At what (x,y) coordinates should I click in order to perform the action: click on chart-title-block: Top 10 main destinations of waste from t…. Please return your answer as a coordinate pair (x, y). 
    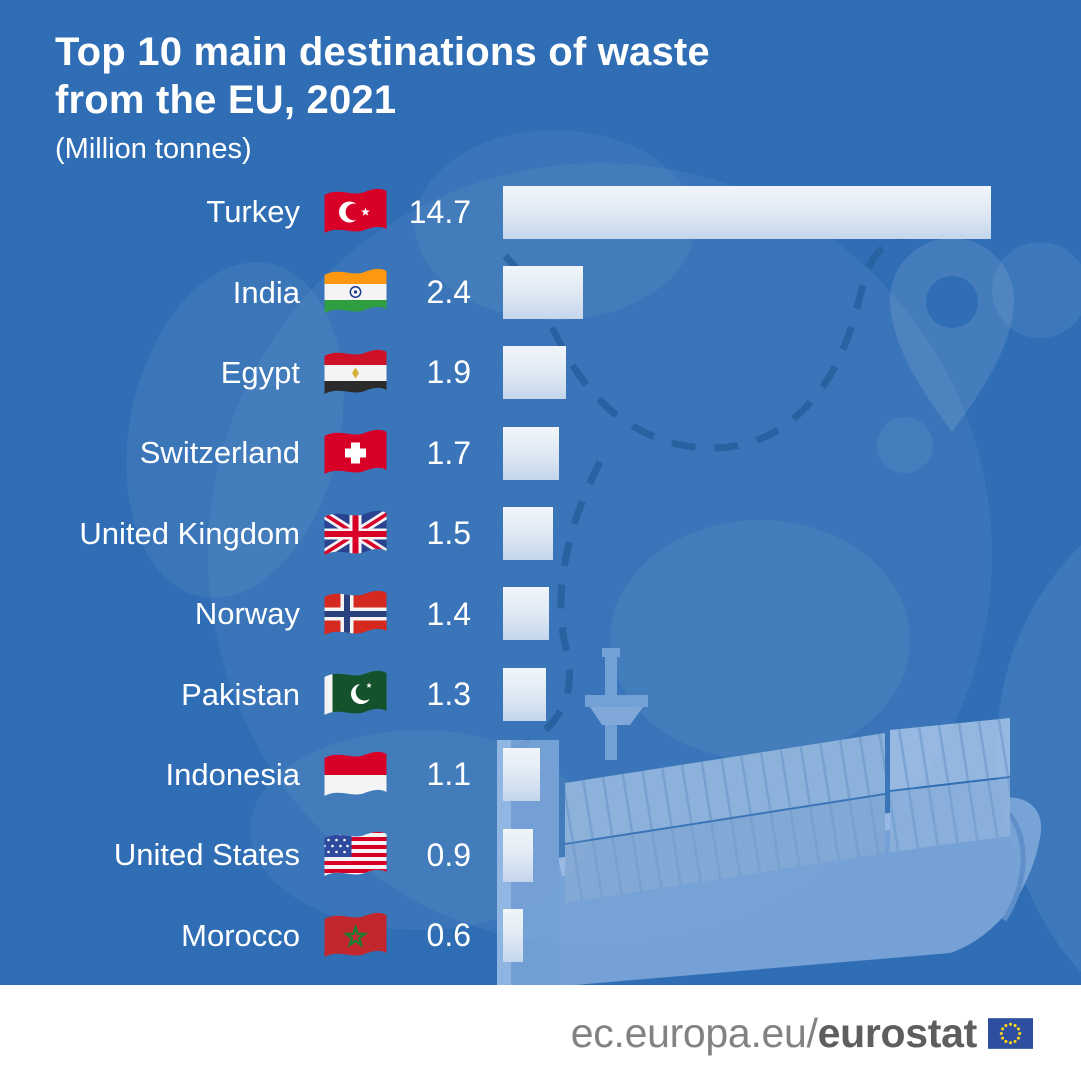
    Looking at the image, I should click on (382, 97).